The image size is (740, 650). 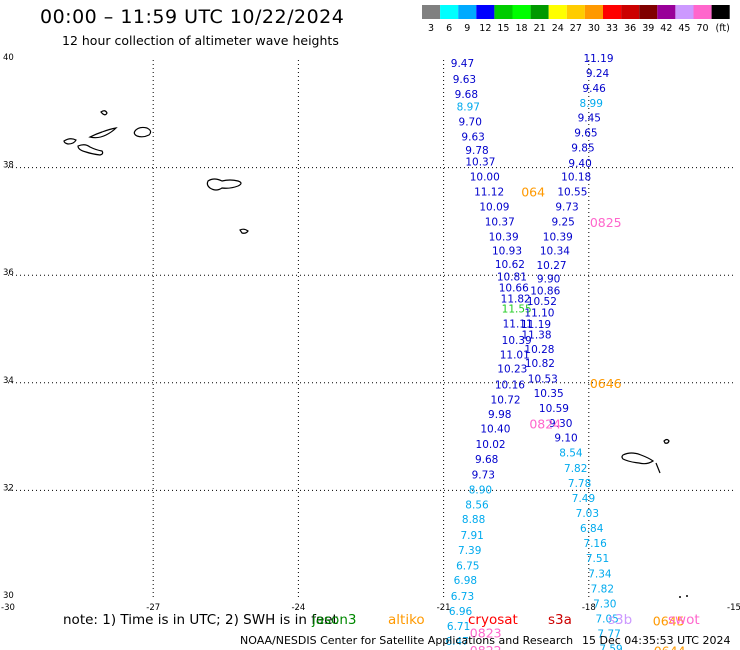 I want to click on wave-height-value: 7.34, so click(x=600, y=574).